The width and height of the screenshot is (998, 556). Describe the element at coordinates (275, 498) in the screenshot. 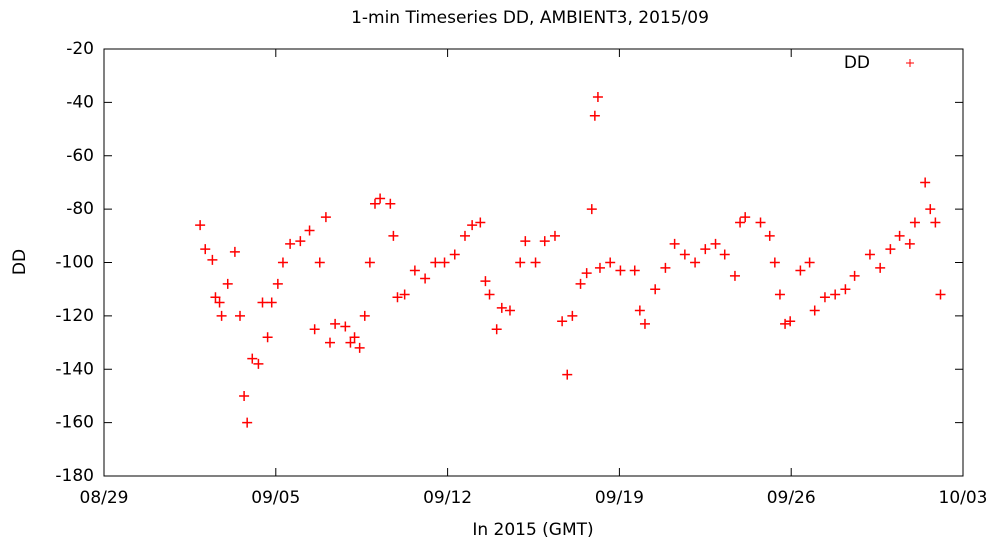

I see `x-tick-label: 09/05` at that location.